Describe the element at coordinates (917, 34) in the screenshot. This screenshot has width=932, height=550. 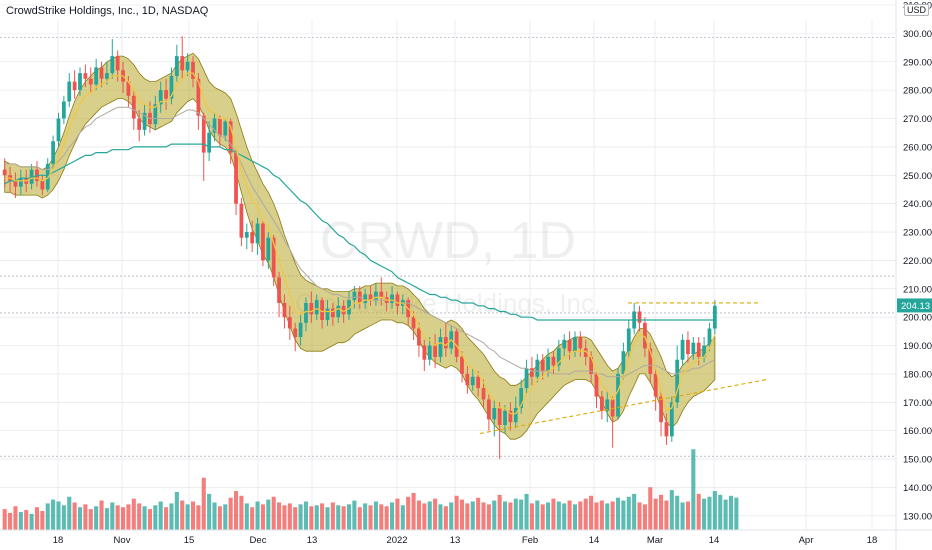
I see `y-tick-label: 300.00` at that location.